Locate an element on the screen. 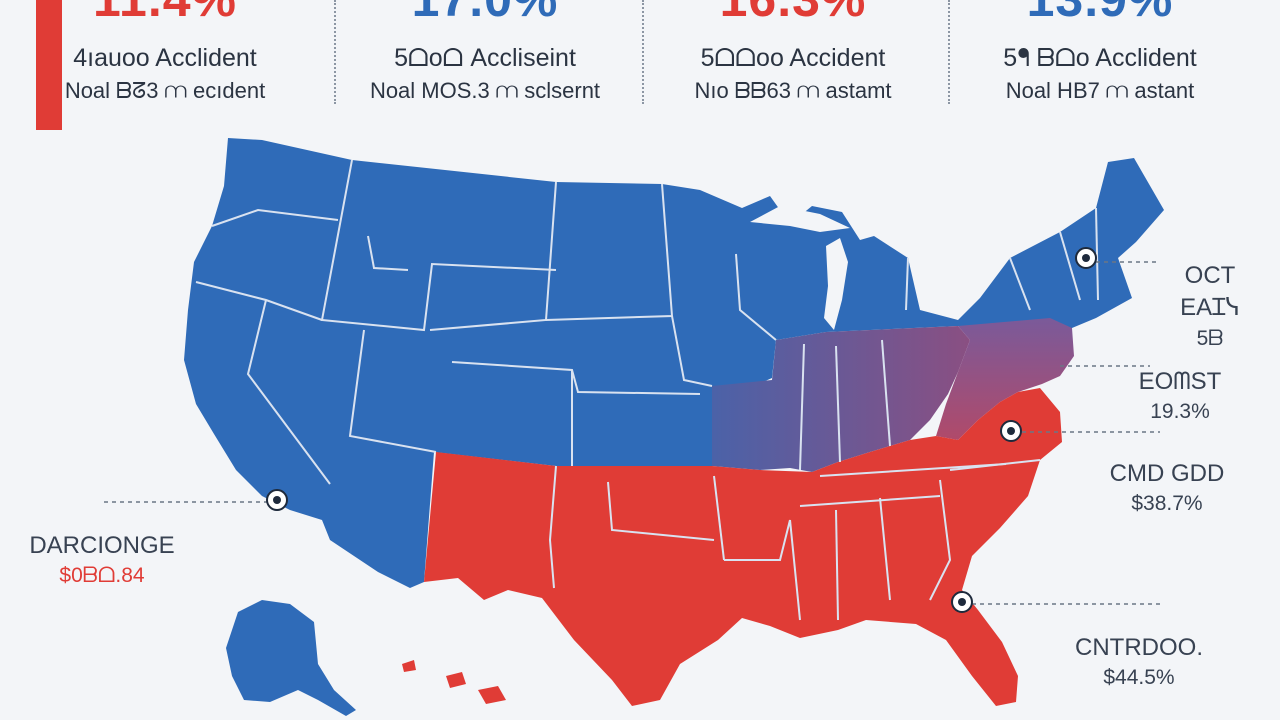 The height and width of the screenshot is (720, 1280). callout-subtitle: EAꞮᓭ is located at coordinates (1210, 307).